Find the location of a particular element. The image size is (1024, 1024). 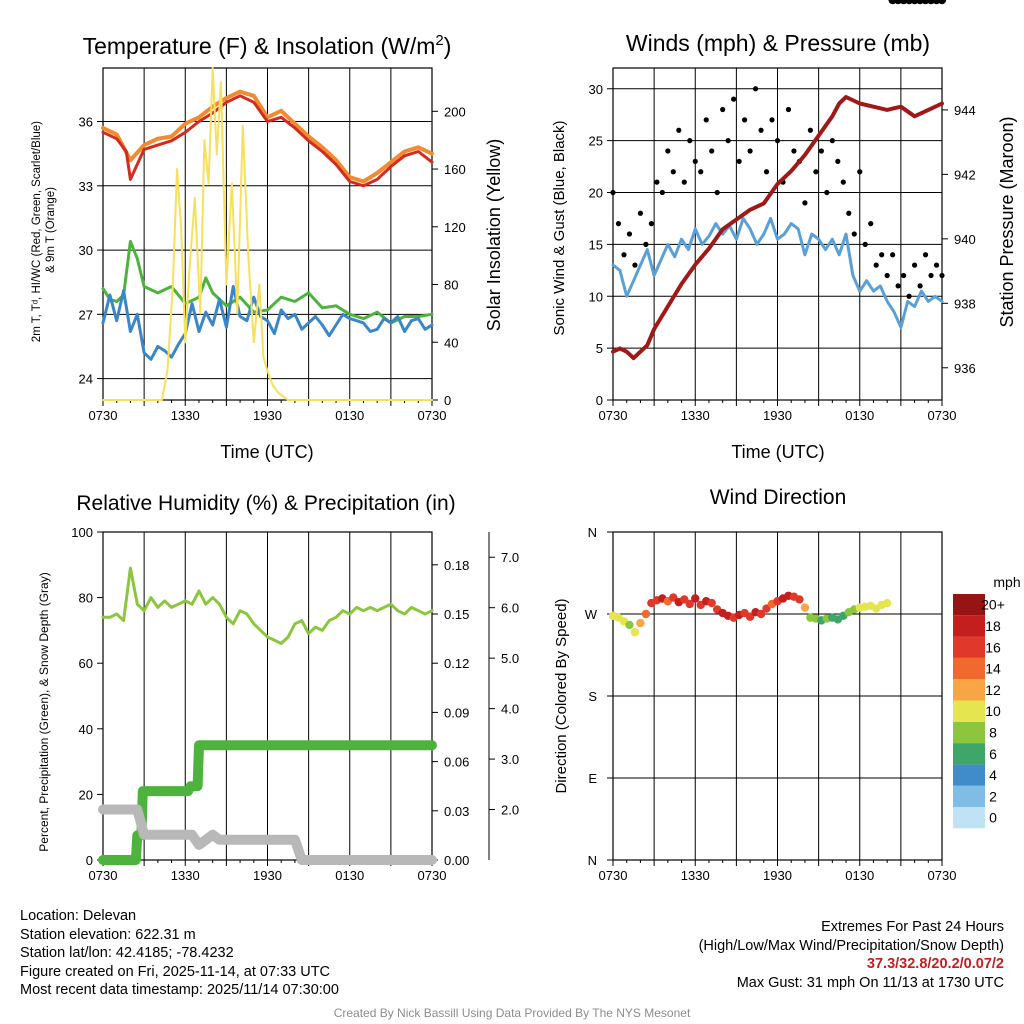

y-tick-label: 5 is located at coordinates (599, 348).